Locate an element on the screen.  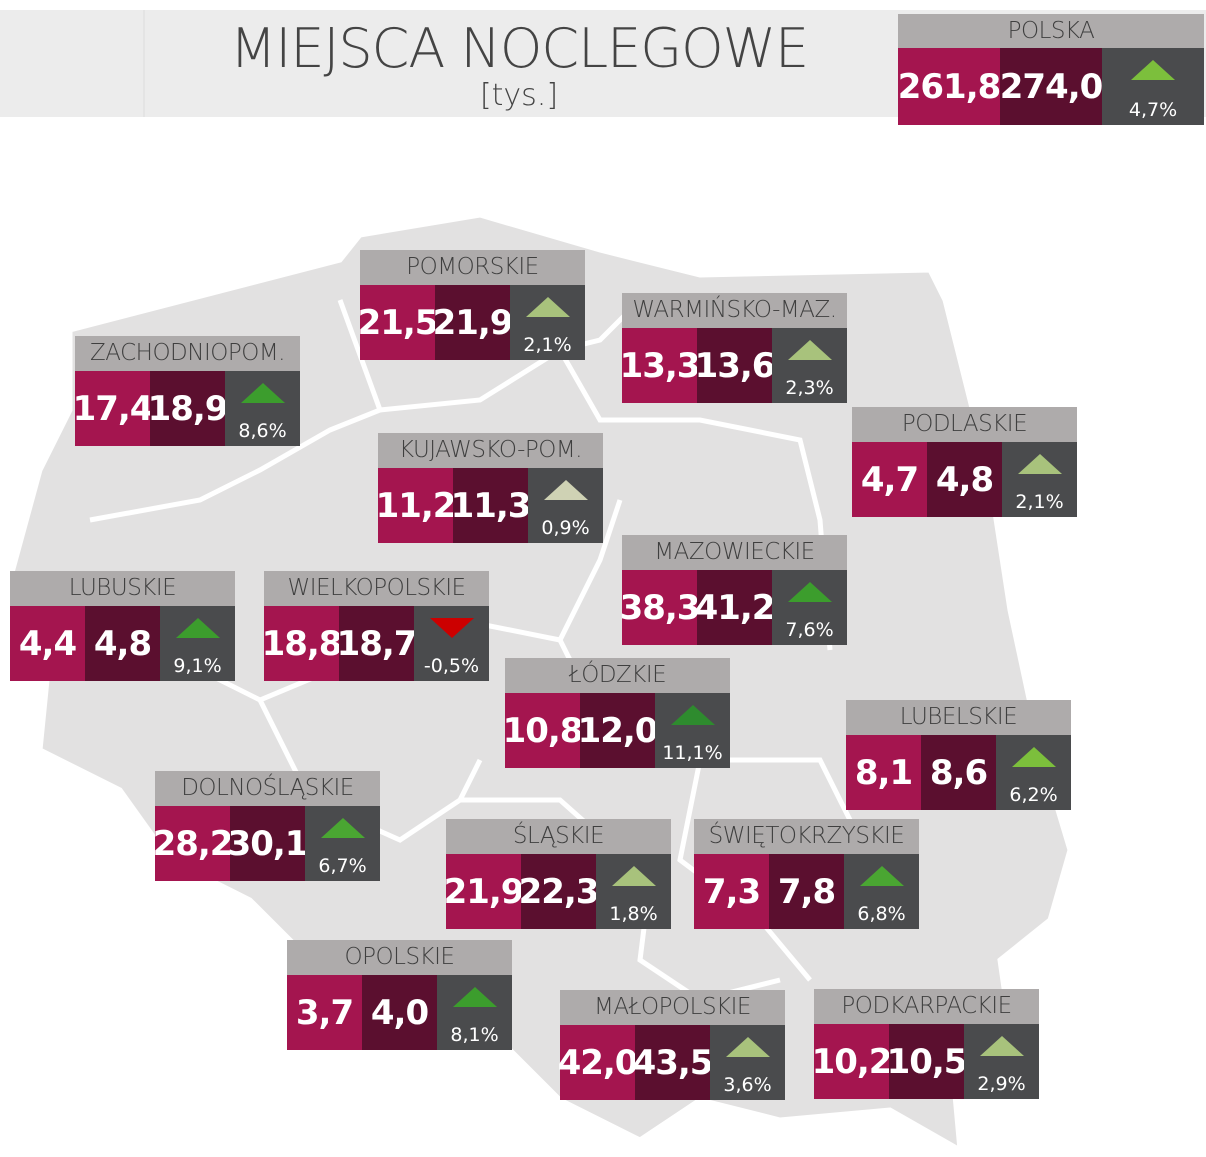
region-name: WIELKOPOLSKIE is located at coordinates (376, 588).